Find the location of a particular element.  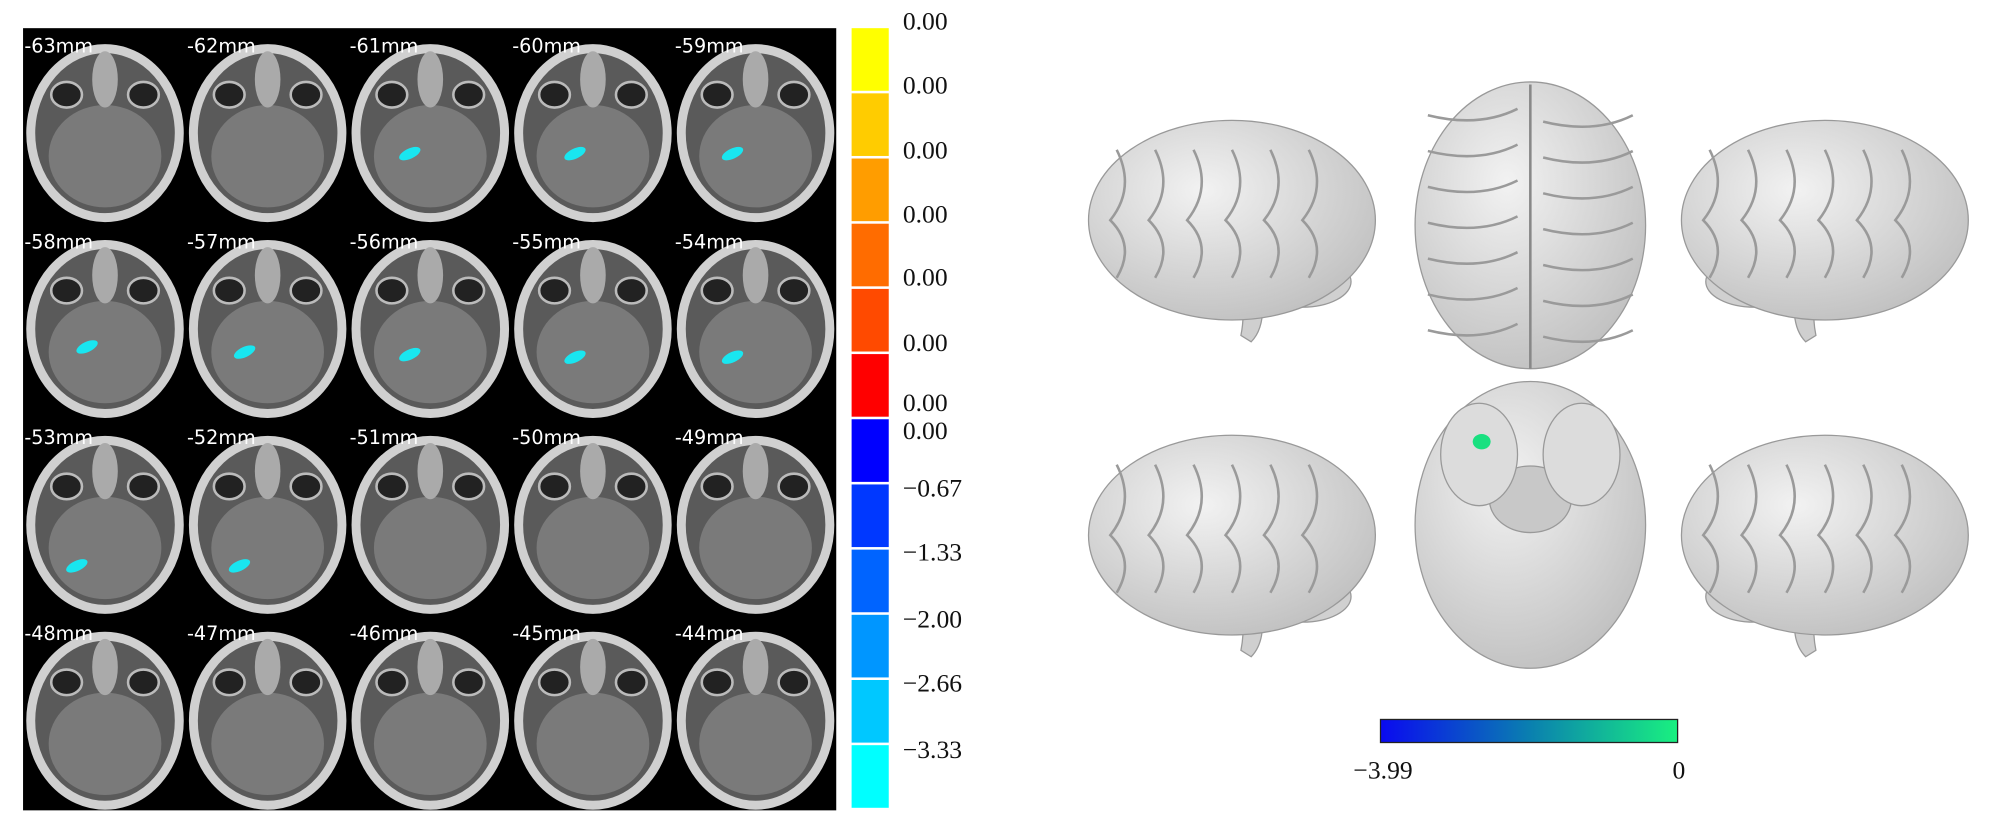

colorbar-label: −2.00 is located at coordinates (932, 618).